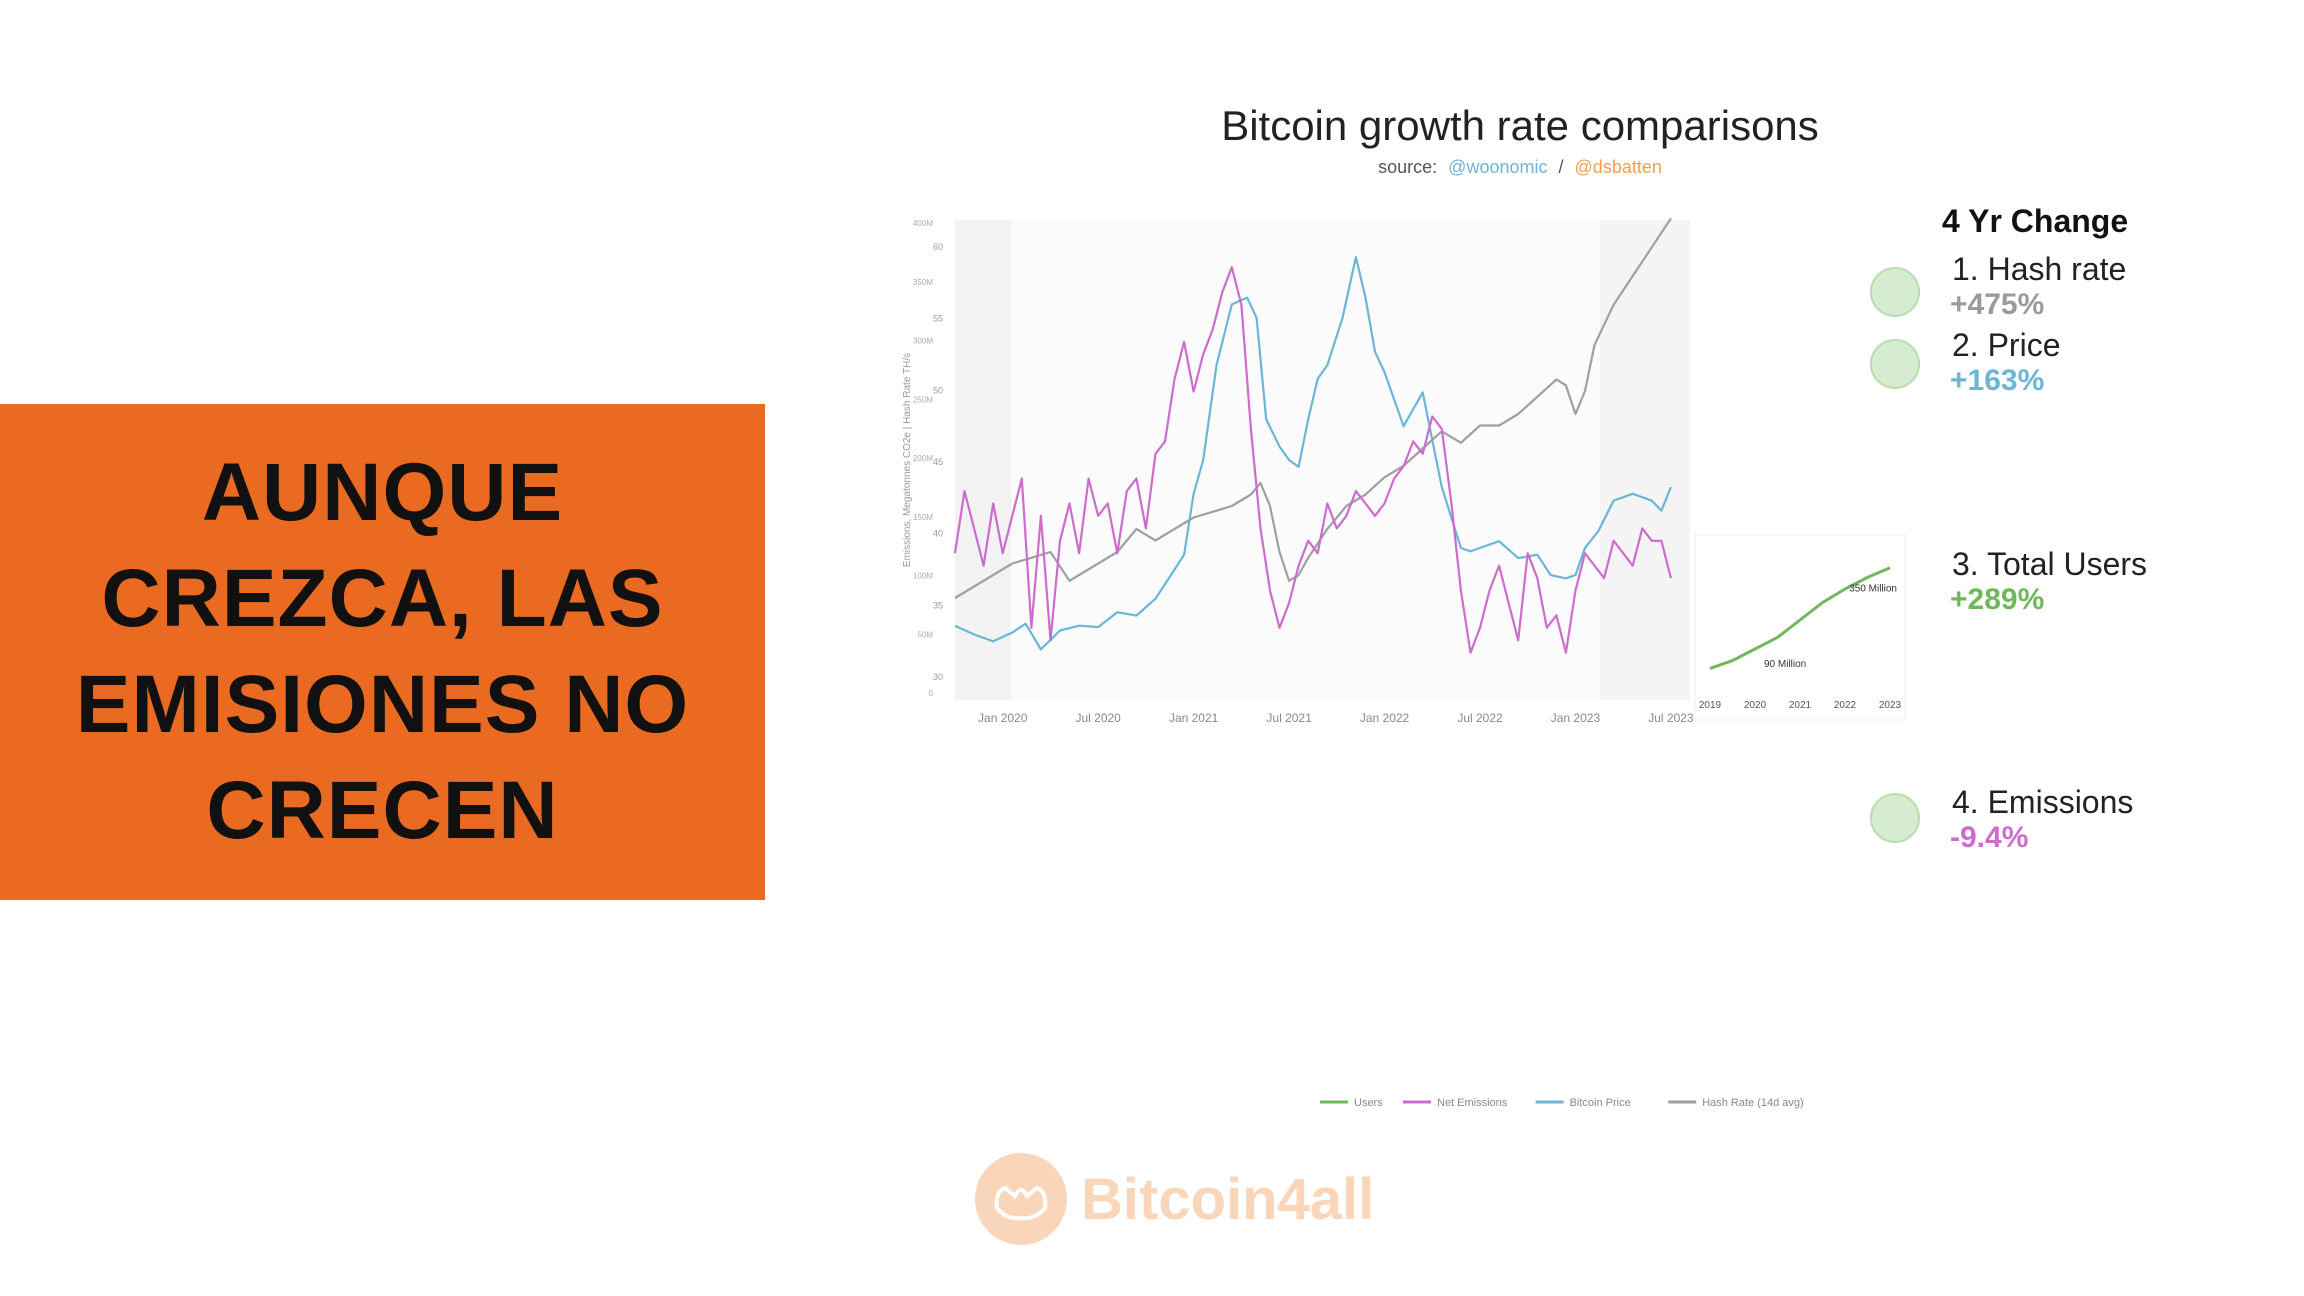 The width and height of the screenshot is (2304, 1296). What do you see at coordinates (2049, 564) in the screenshot?
I see `change-label: 3. Total Users` at bounding box center [2049, 564].